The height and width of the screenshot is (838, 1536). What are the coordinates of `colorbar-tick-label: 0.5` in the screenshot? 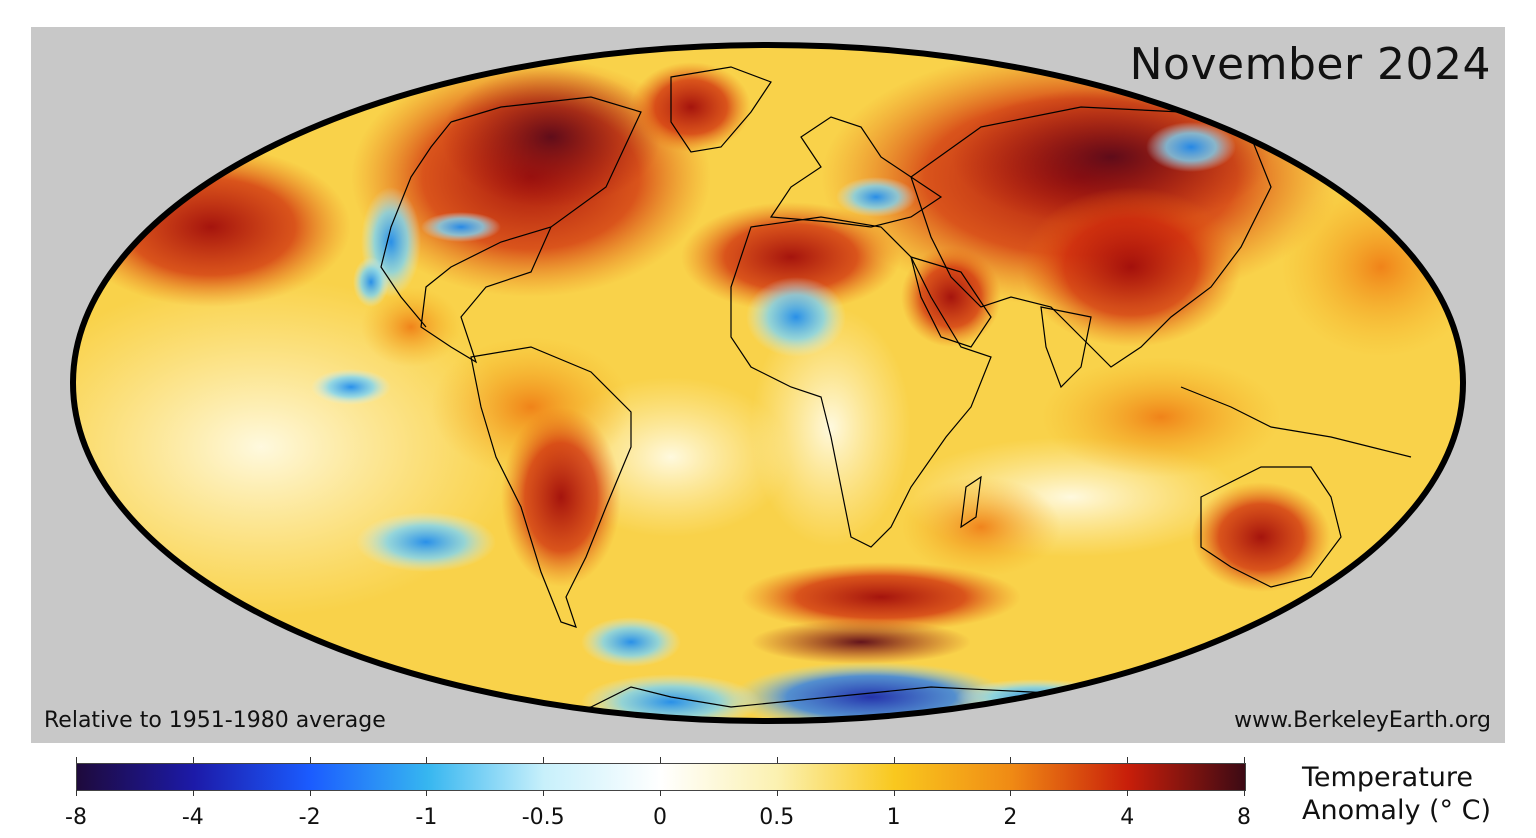 It's located at (777, 817).